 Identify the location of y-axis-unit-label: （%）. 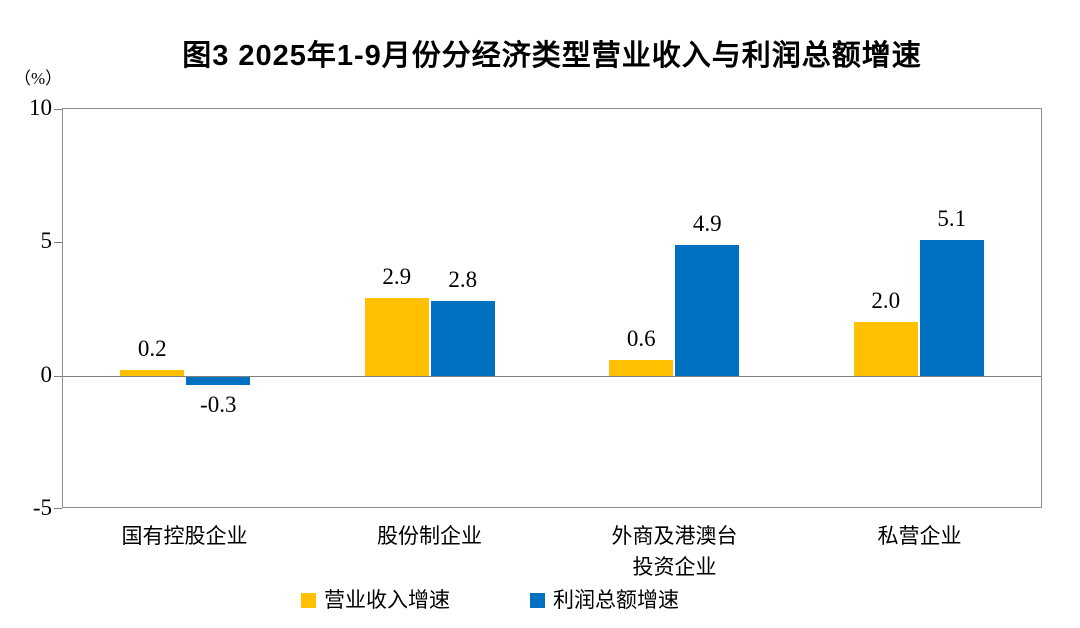
(38, 78).